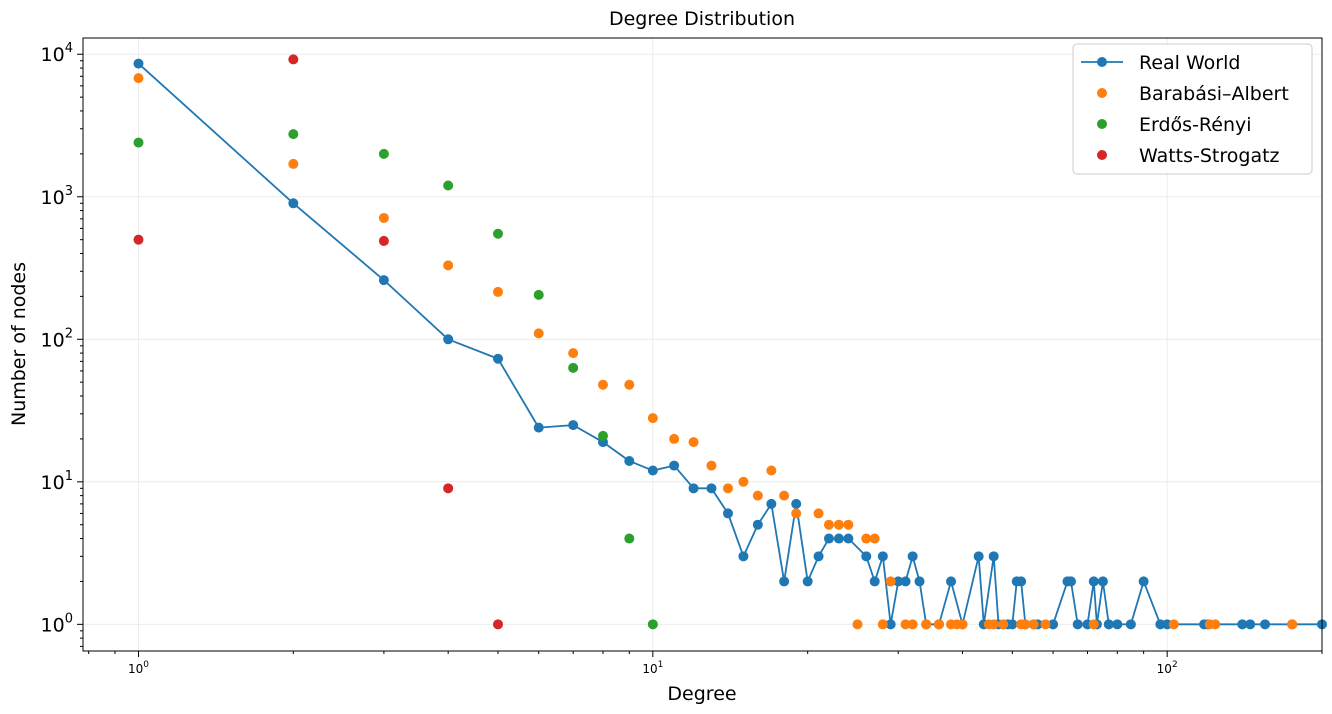 The height and width of the screenshot is (714, 1332). I want to click on x-tick-label: 10¹, so click(652, 668).